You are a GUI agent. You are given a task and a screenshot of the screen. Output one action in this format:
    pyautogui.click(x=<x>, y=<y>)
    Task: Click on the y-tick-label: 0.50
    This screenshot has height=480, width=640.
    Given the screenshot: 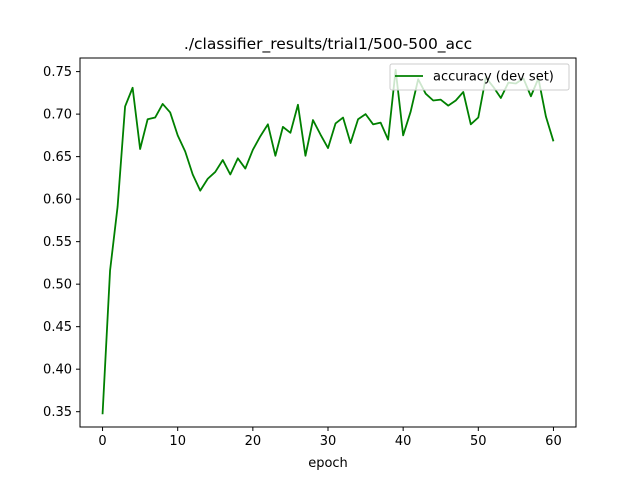 What is the action you would take?
    pyautogui.click(x=57, y=285)
    